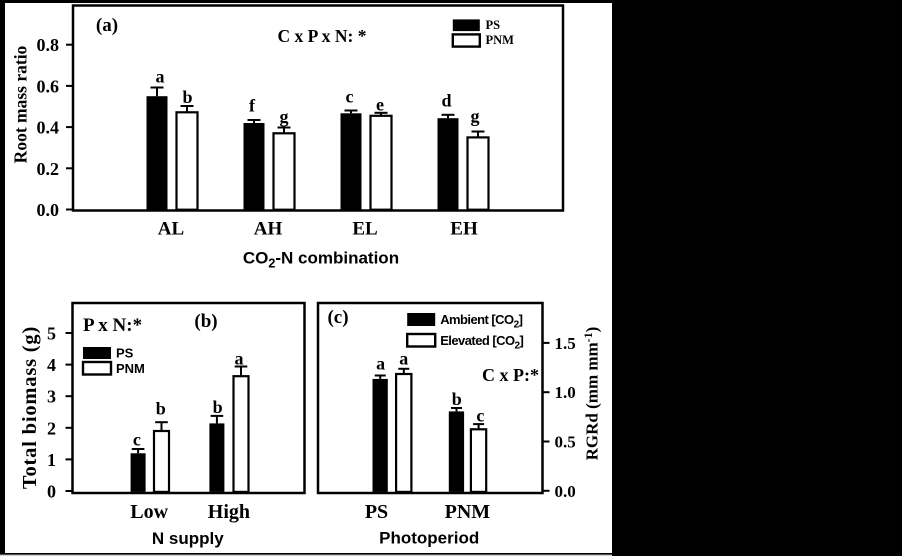 The image size is (902, 556). Describe the element at coordinates (188, 538) in the screenshot. I see `svg-text: N supply` at that location.